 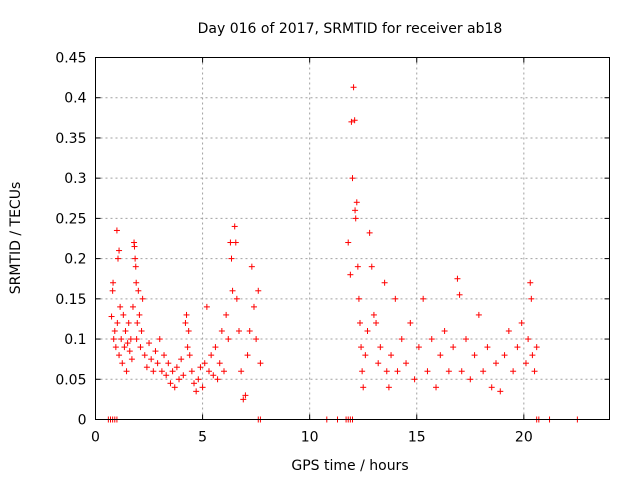 What do you see at coordinates (524, 438) in the screenshot?
I see `x-tick-label: 20` at bounding box center [524, 438].